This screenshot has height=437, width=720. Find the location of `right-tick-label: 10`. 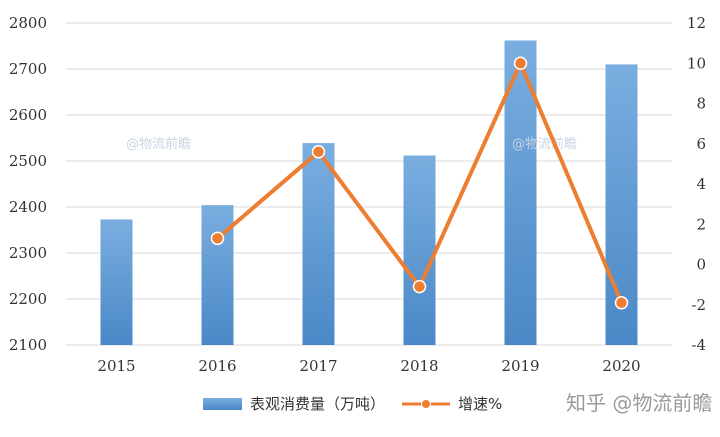

right-tick-label: 10 is located at coordinates (696, 63).